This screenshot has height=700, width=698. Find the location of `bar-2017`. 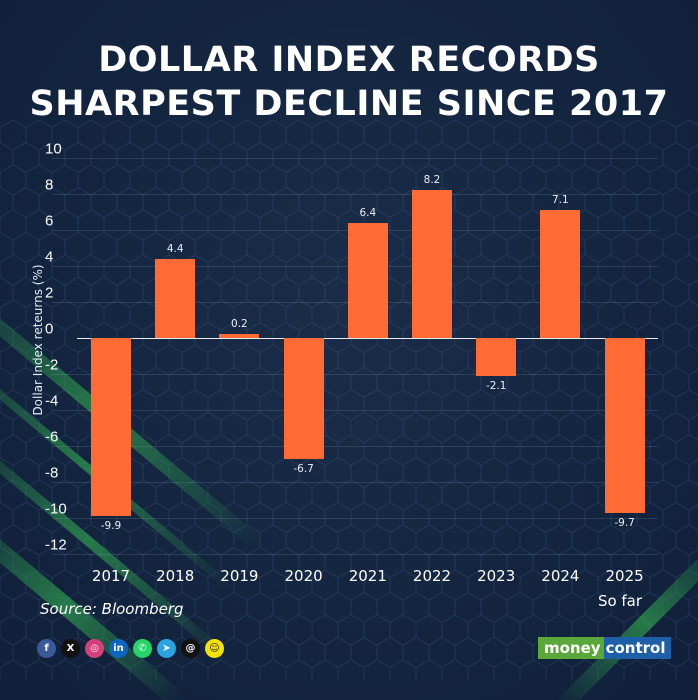

bar-2017 is located at coordinates (111, 427).